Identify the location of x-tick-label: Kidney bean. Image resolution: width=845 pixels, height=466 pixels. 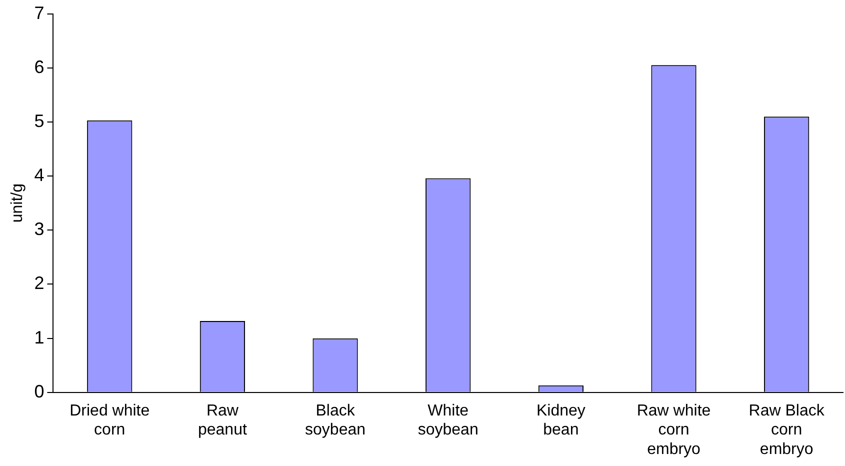
(561, 420).